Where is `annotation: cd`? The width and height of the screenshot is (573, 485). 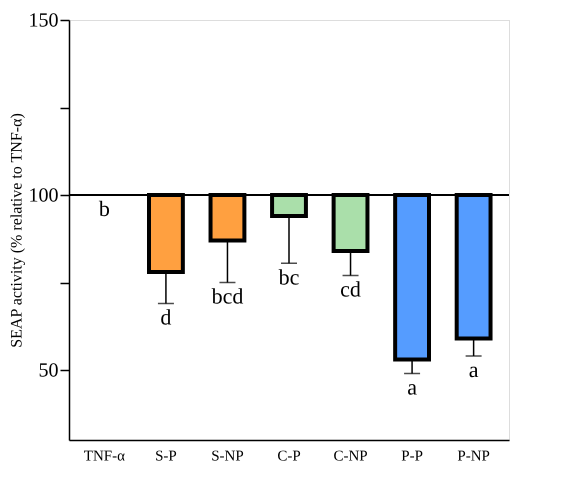 annotation: cd is located at coordinates (350, 289).